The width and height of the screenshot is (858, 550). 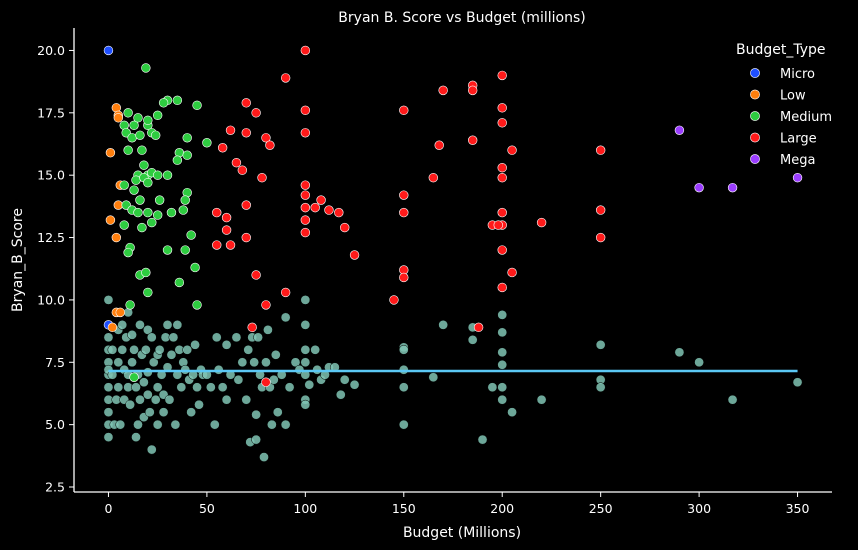 I want to click on y-tick-label: 15.0, so click(x=51, y=175).